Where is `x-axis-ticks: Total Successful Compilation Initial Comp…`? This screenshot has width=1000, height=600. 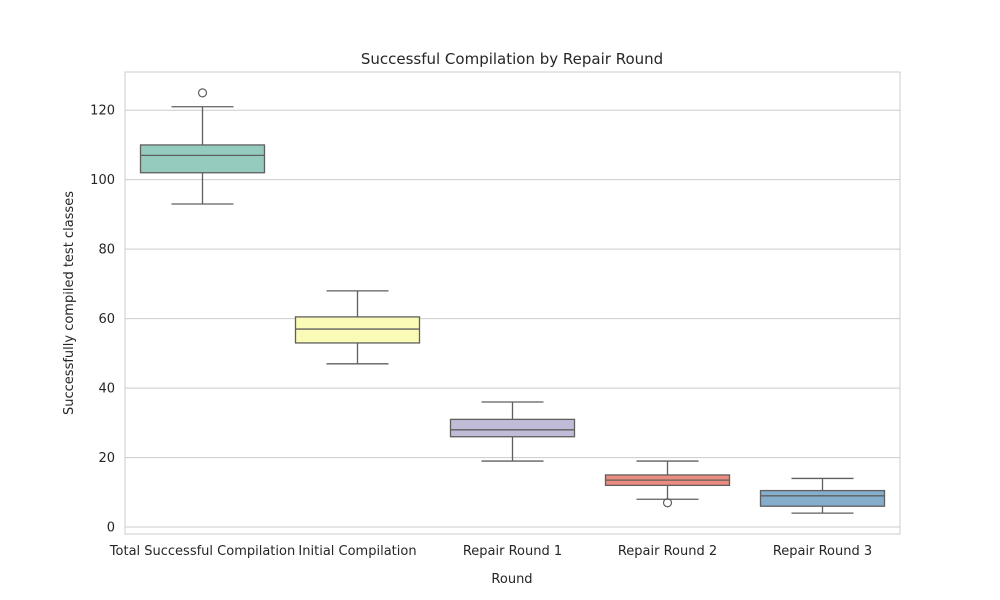 x-axis-ticks: Total Successful Compilation Initial Comp… is located at coordinates (490, 551).